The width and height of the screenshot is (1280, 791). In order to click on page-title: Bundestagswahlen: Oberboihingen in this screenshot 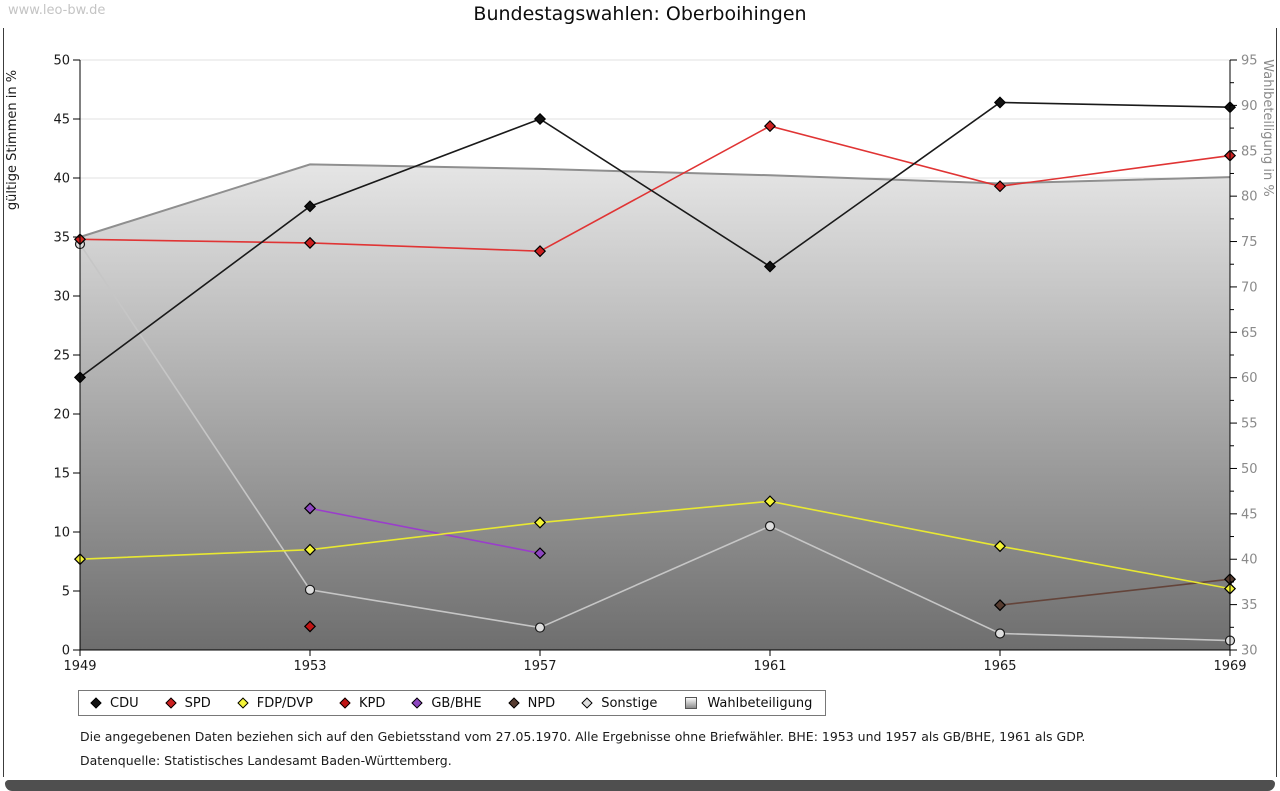, I will do `click(640, 14)`.